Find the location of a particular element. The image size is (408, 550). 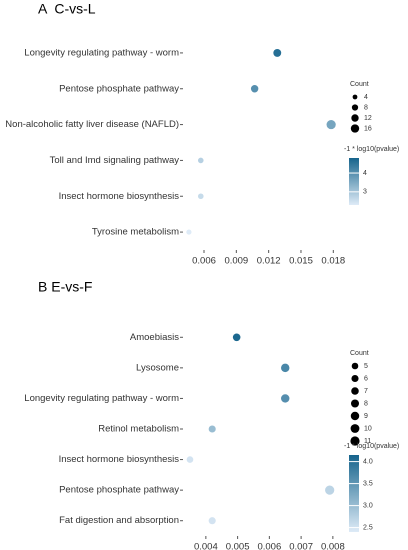

chart-title: A C-vs-L is located at coordinates (67, 9).